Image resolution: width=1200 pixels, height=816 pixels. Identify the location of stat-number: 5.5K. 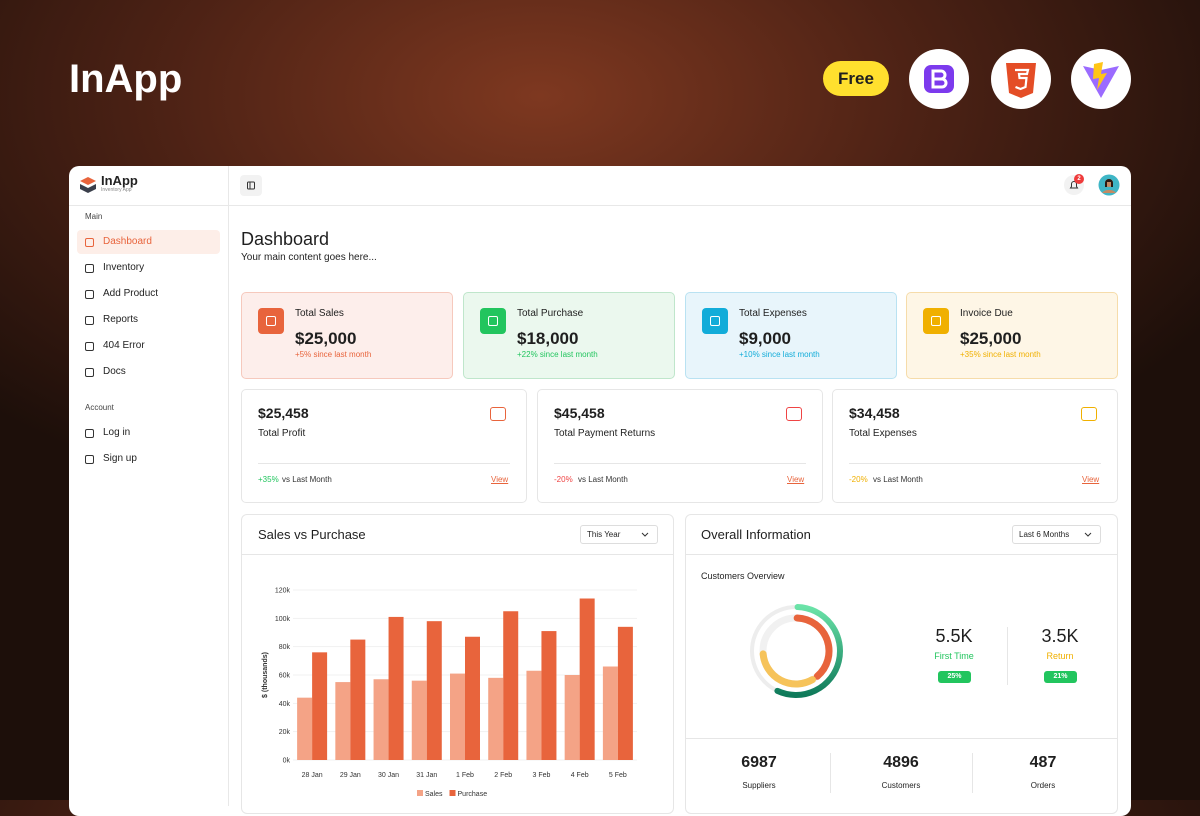
(954, 636).